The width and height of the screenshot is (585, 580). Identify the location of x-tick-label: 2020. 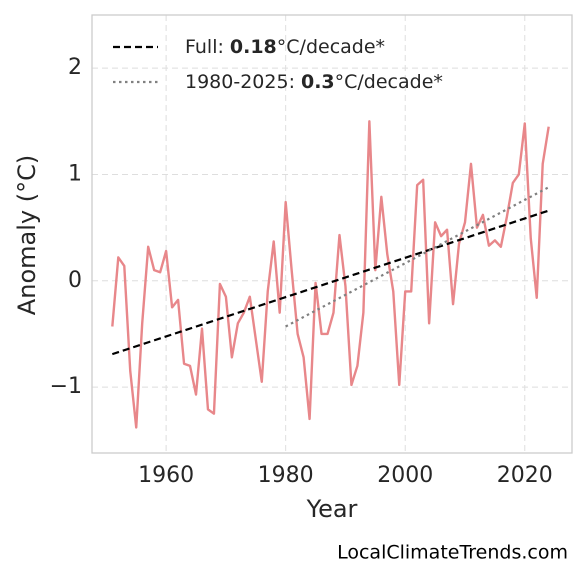
(525, 475).